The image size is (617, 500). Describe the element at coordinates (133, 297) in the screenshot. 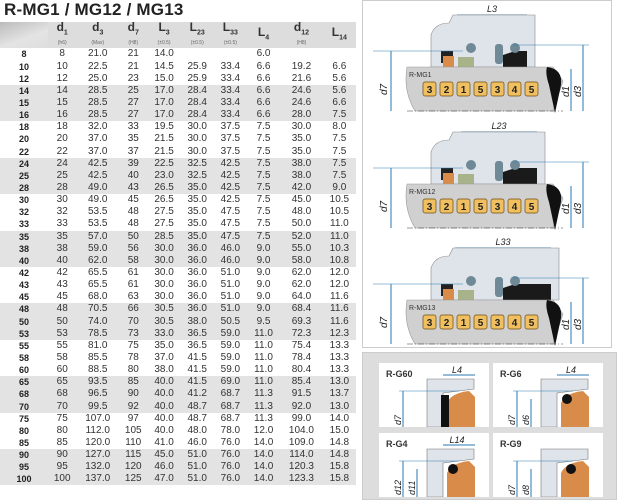

I see `table-cell: 63` at that location.